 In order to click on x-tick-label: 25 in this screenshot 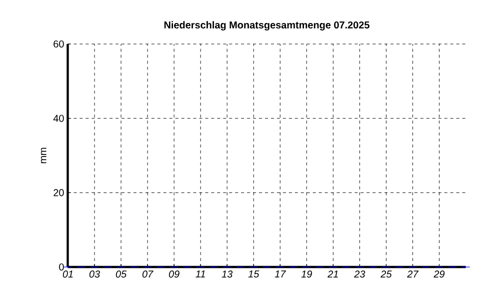, I will do `click(386, 274)`.